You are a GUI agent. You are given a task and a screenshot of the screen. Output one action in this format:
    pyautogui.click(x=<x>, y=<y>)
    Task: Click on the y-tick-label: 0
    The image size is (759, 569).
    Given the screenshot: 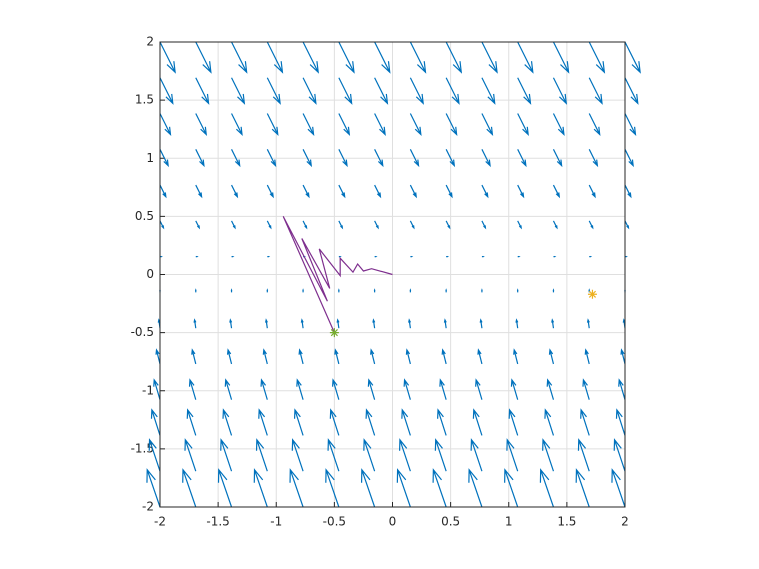 What is the action you would take?
    pyautogui.click(x=150, y=274)
    